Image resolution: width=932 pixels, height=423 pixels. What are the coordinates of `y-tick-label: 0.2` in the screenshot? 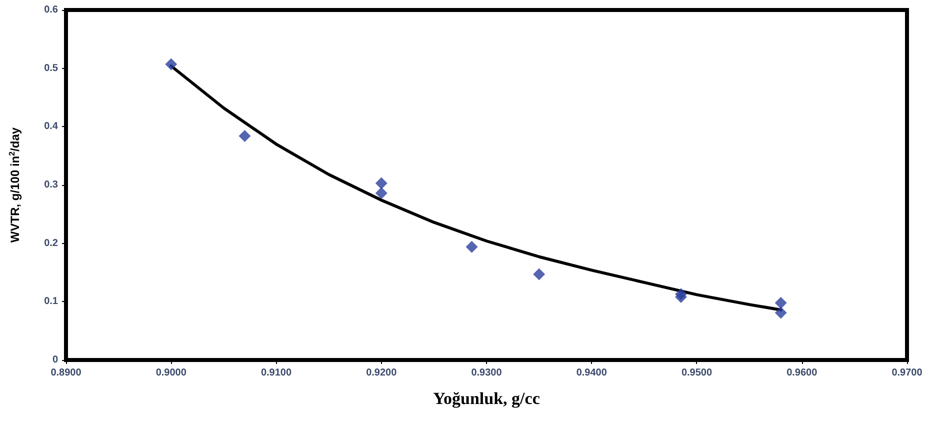 It's located at (51, 243).